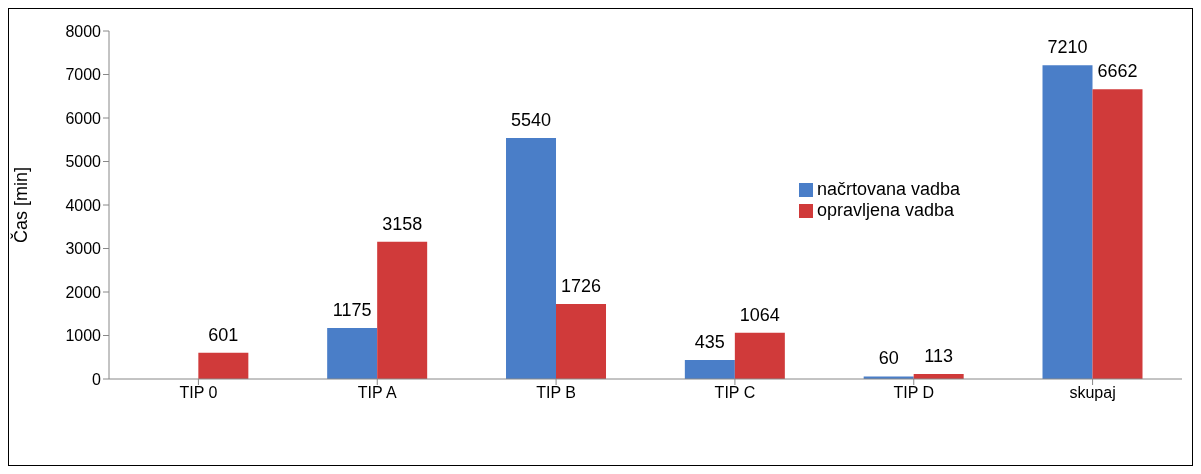  What do you see at coordinates (377, 393) in the screenshot?
I see `x-tick-label: TIP A` at bounding box center [377, 393].